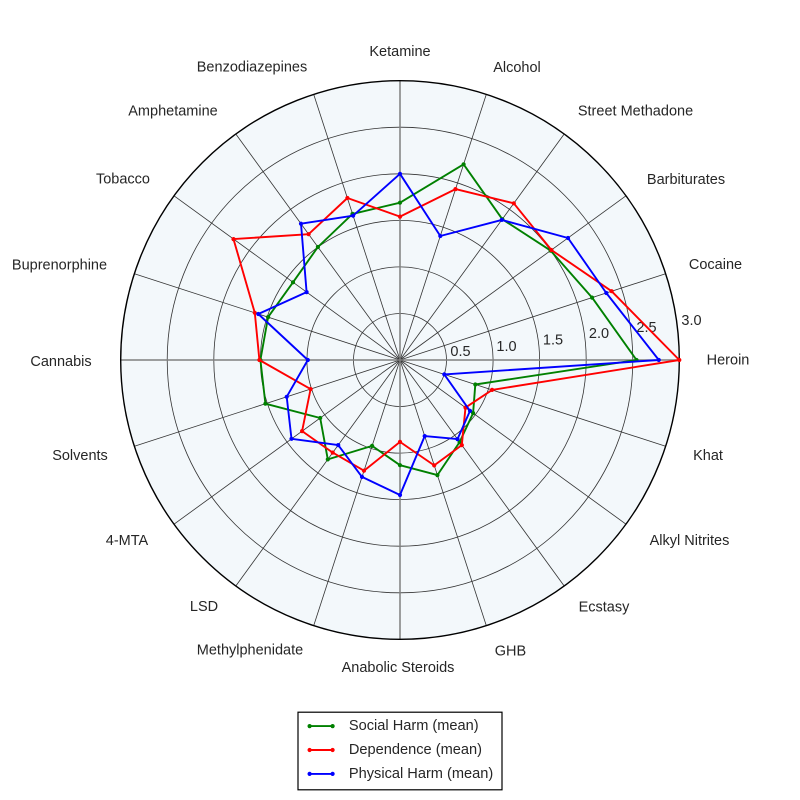 Image resolution: width=800 pixels, height=800 pixels. What do you see at coordinates (59, 266) in the screenshot?
I see `svg-text: Buprenorphine` at bounding box center [59, 266].